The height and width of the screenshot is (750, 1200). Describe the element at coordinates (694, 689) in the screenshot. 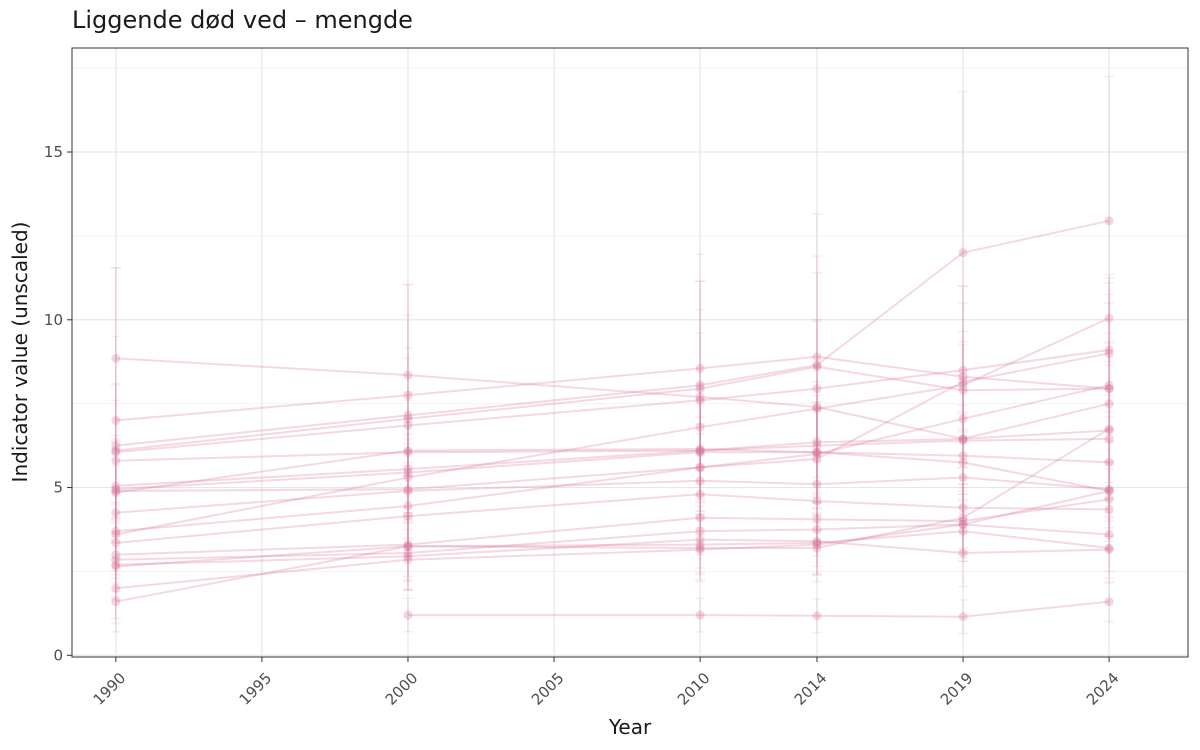

I see `x-tick-label: 2010` at that location.